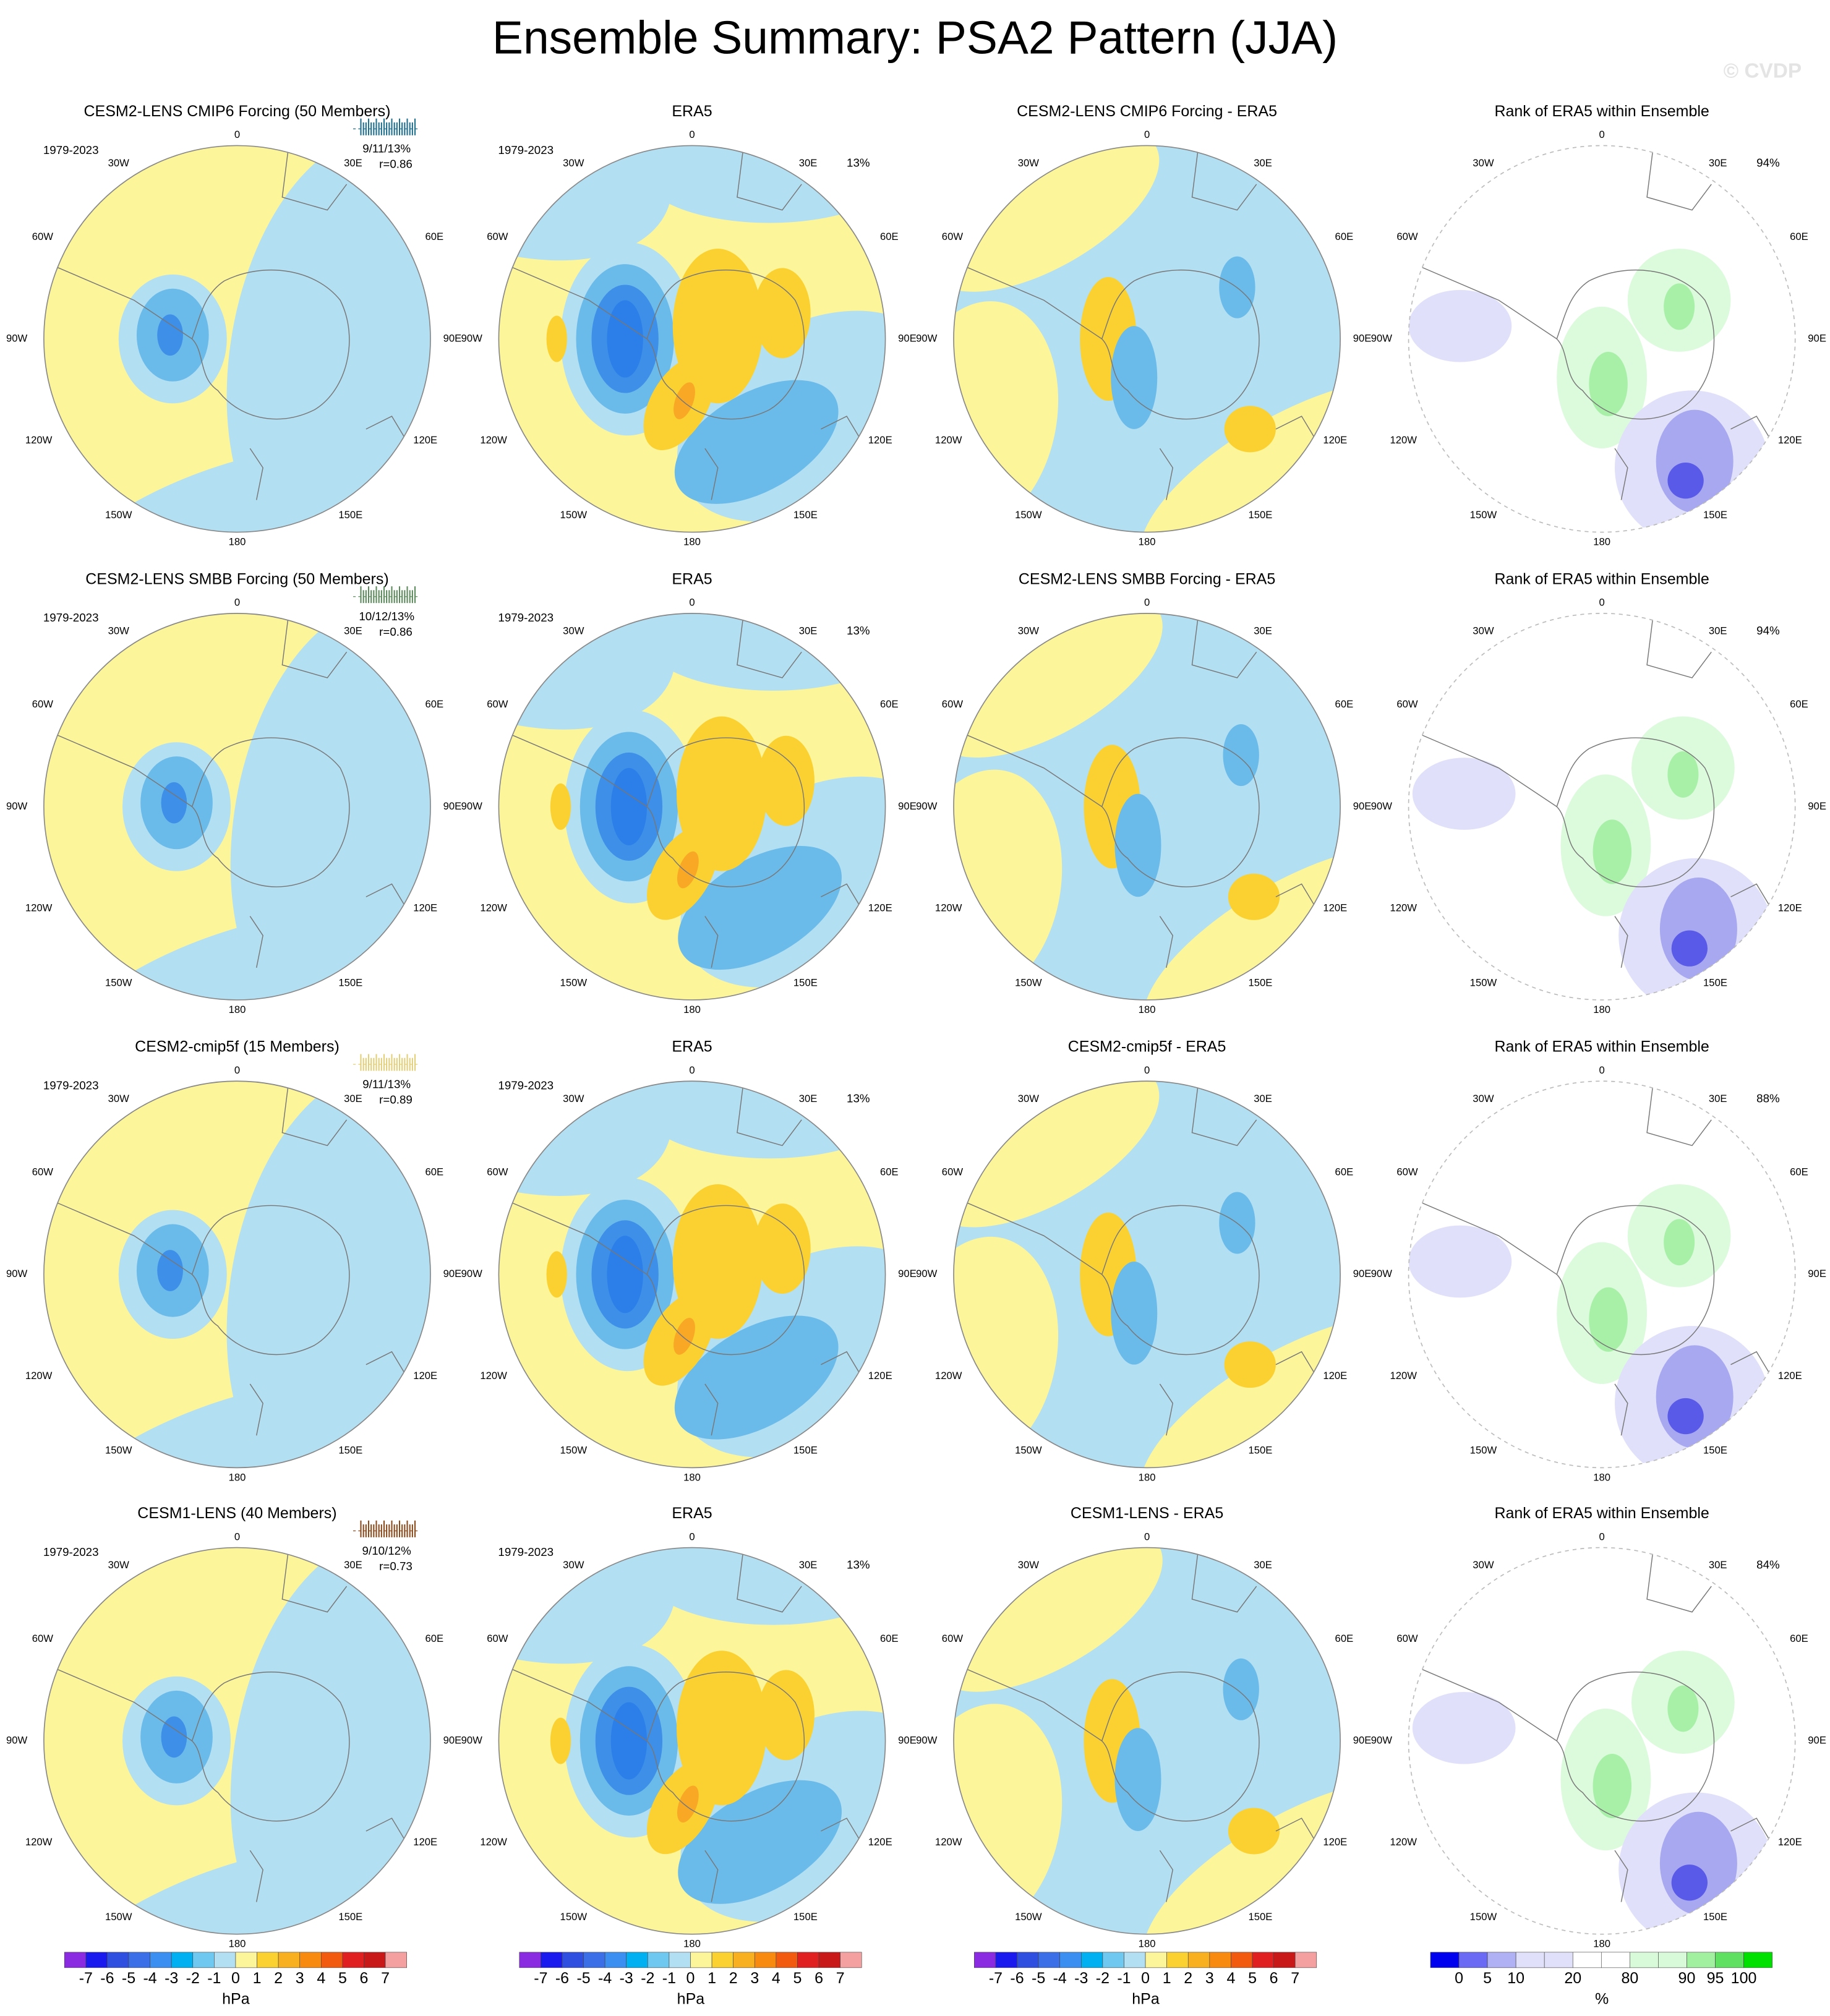  What do you see at coordinates (526, 1551) in the screenshot?
I see `period-label: 1979-2023` at bounding box center [526, 1551].